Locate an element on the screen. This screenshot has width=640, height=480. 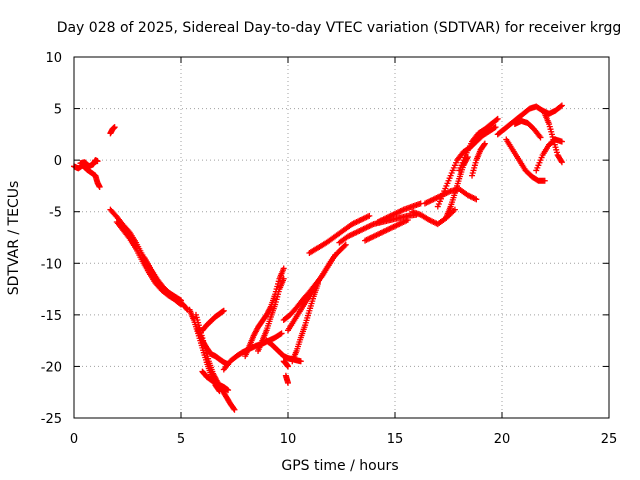
series-arc-late-a is located at coordinates (529, 120).